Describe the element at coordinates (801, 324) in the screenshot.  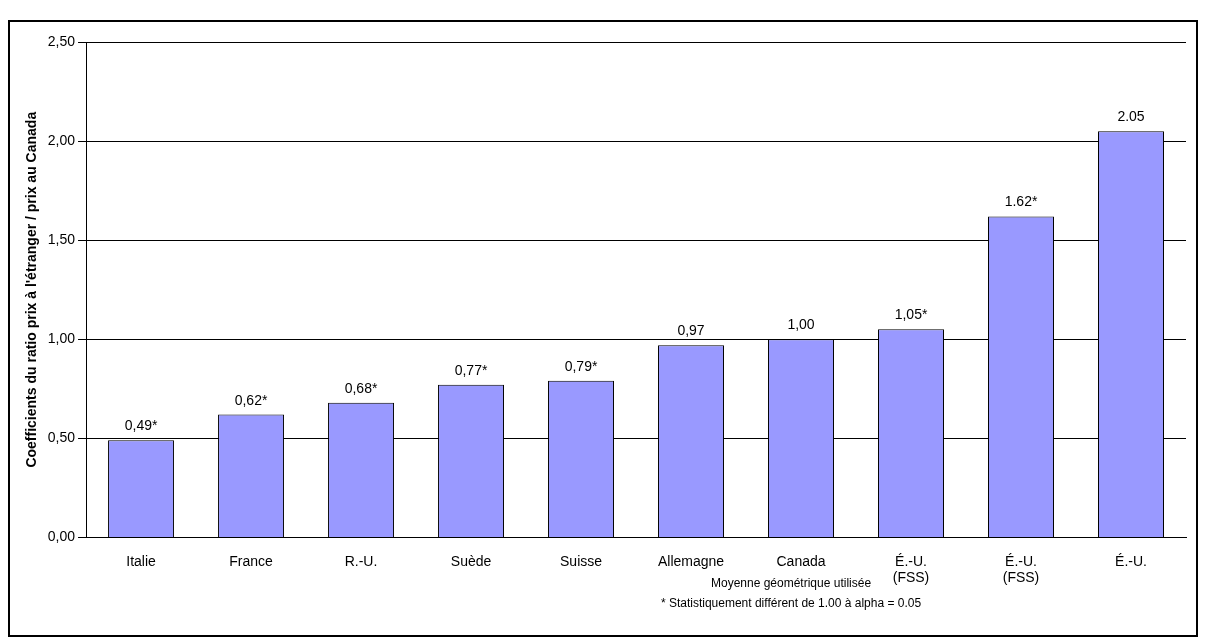
I see `data-label: 1,00` at that location.